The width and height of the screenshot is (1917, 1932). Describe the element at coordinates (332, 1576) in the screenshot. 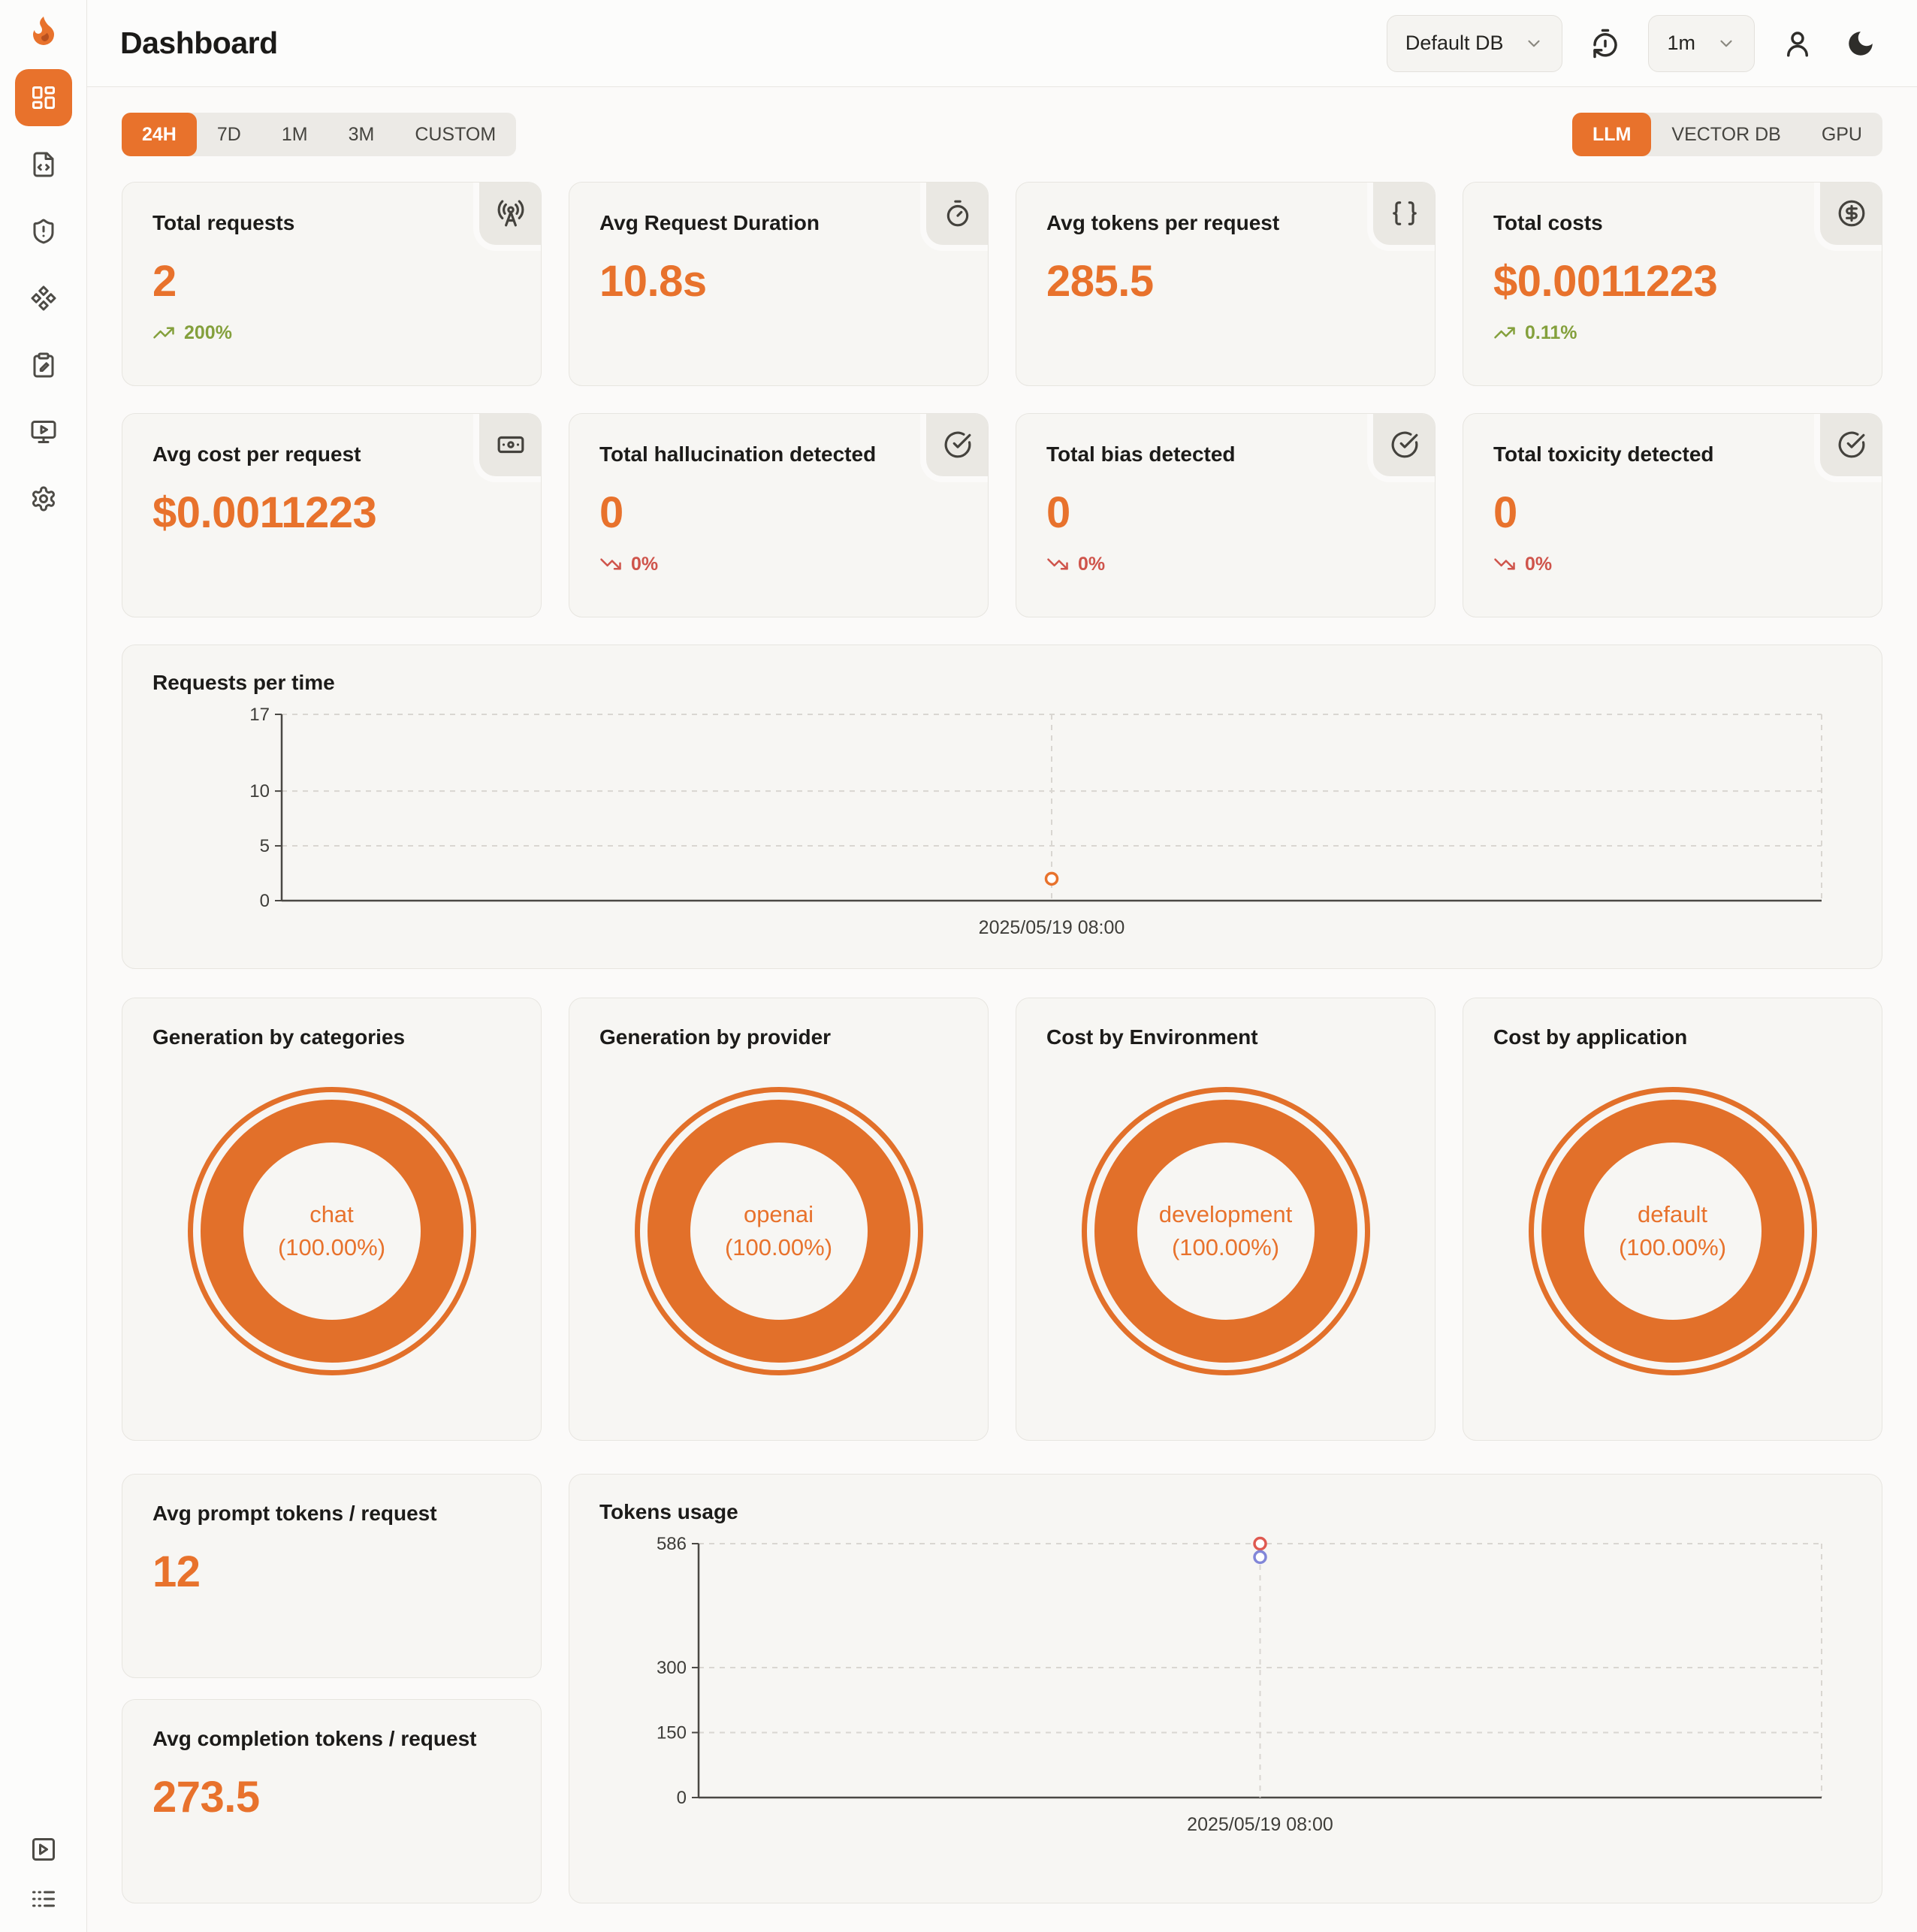

I see `stat-card-avg-prompt-tokens: Avg prompt tokens / request 12` at that location.